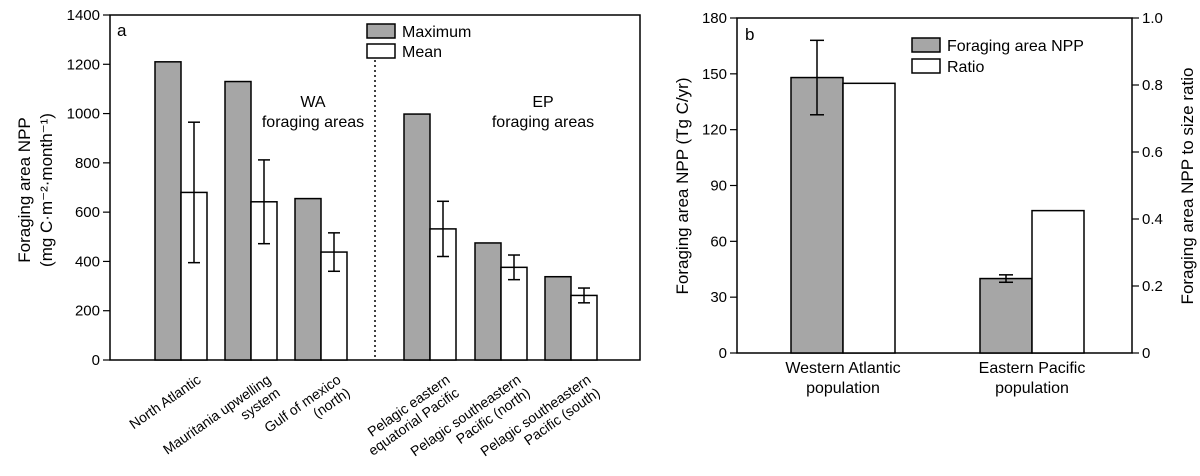  I want to click on y-tick-label-b-right-5: 1.0, so click(1152, 18).